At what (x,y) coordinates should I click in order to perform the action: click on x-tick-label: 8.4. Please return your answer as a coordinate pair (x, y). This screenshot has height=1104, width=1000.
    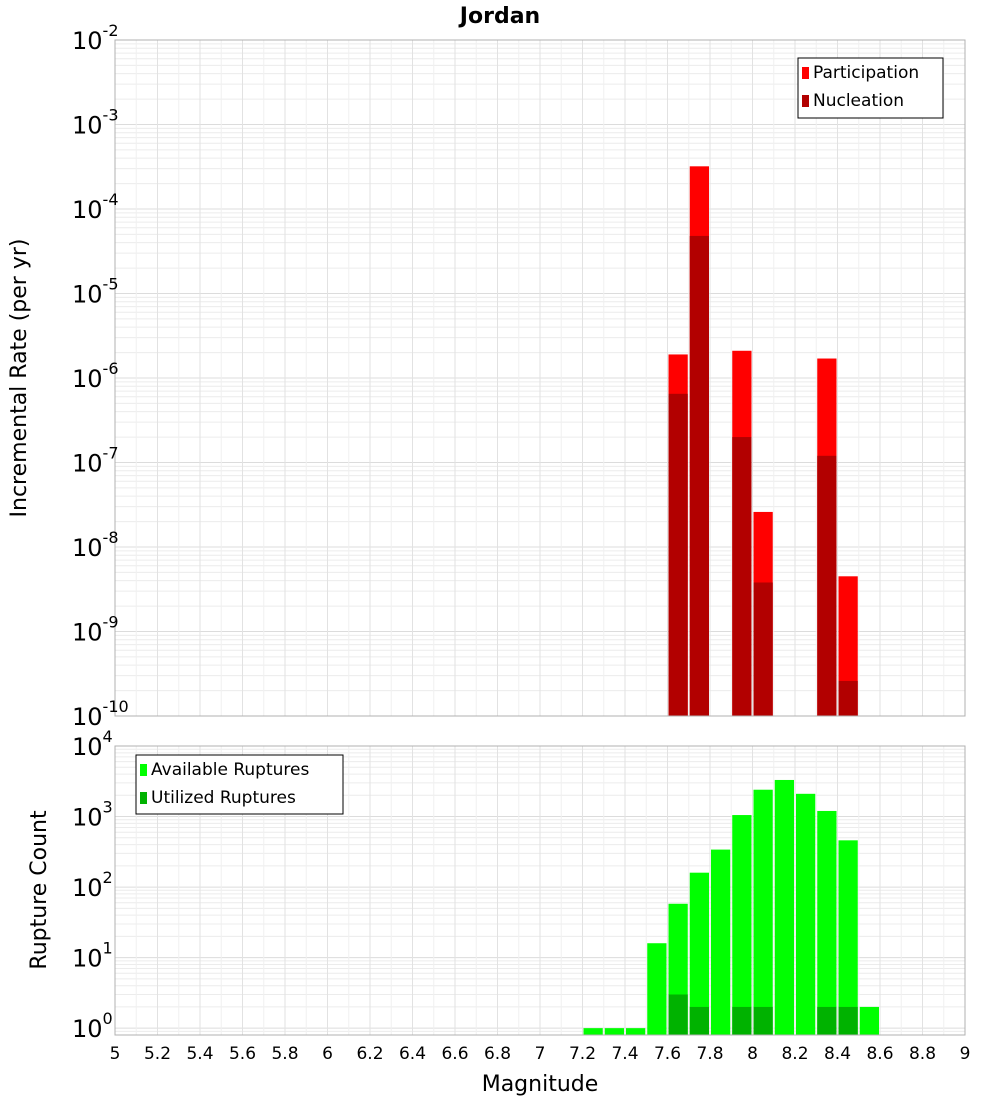
    Looking at the image, I should click on (837, 1054).